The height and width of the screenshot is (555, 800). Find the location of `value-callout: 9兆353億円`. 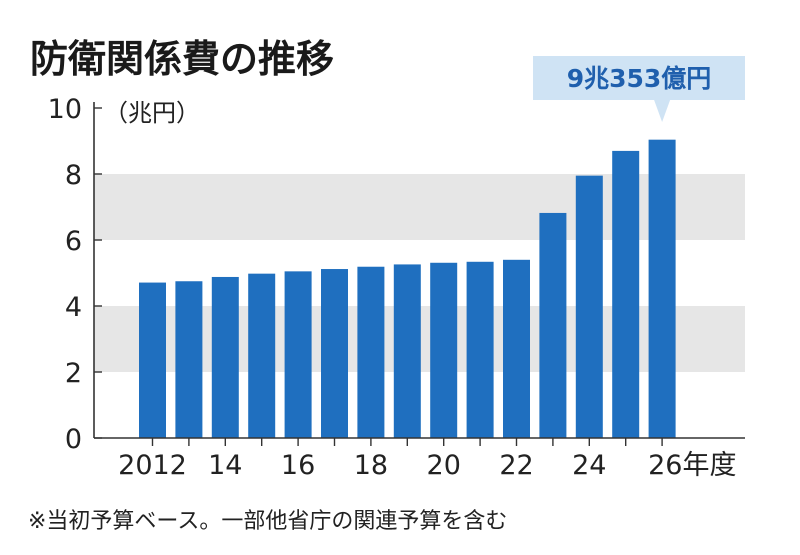

value-callout: 9兆353億円 is located at coordinates (639, 89).